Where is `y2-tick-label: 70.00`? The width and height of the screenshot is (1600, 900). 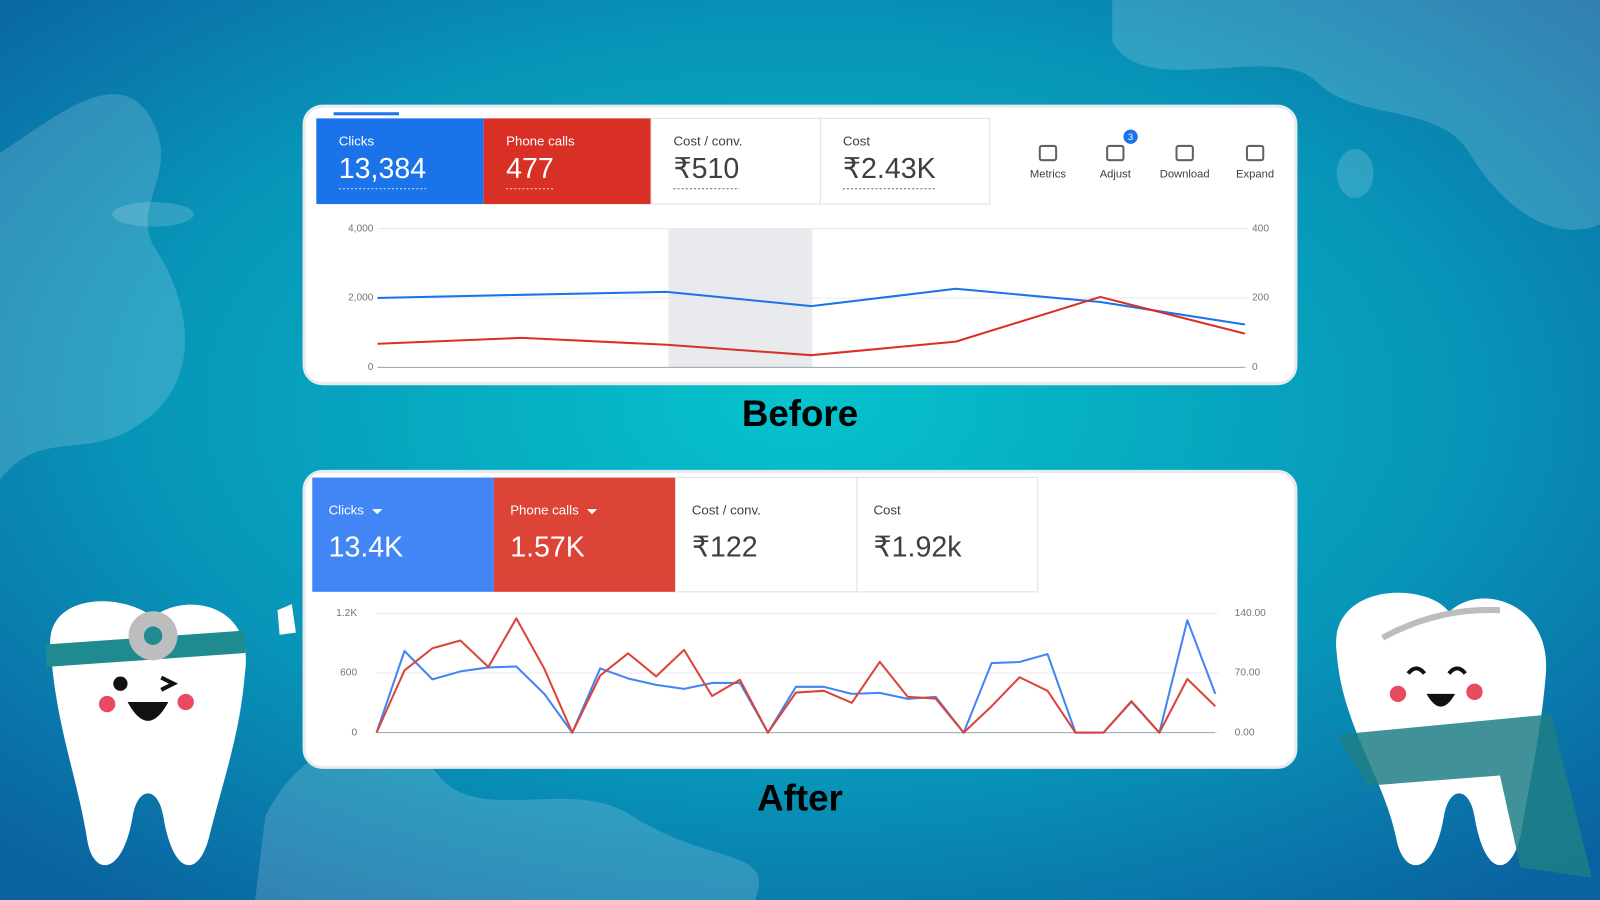
y2-tick-label: 70.00 is located at coordinates (1248, 673).